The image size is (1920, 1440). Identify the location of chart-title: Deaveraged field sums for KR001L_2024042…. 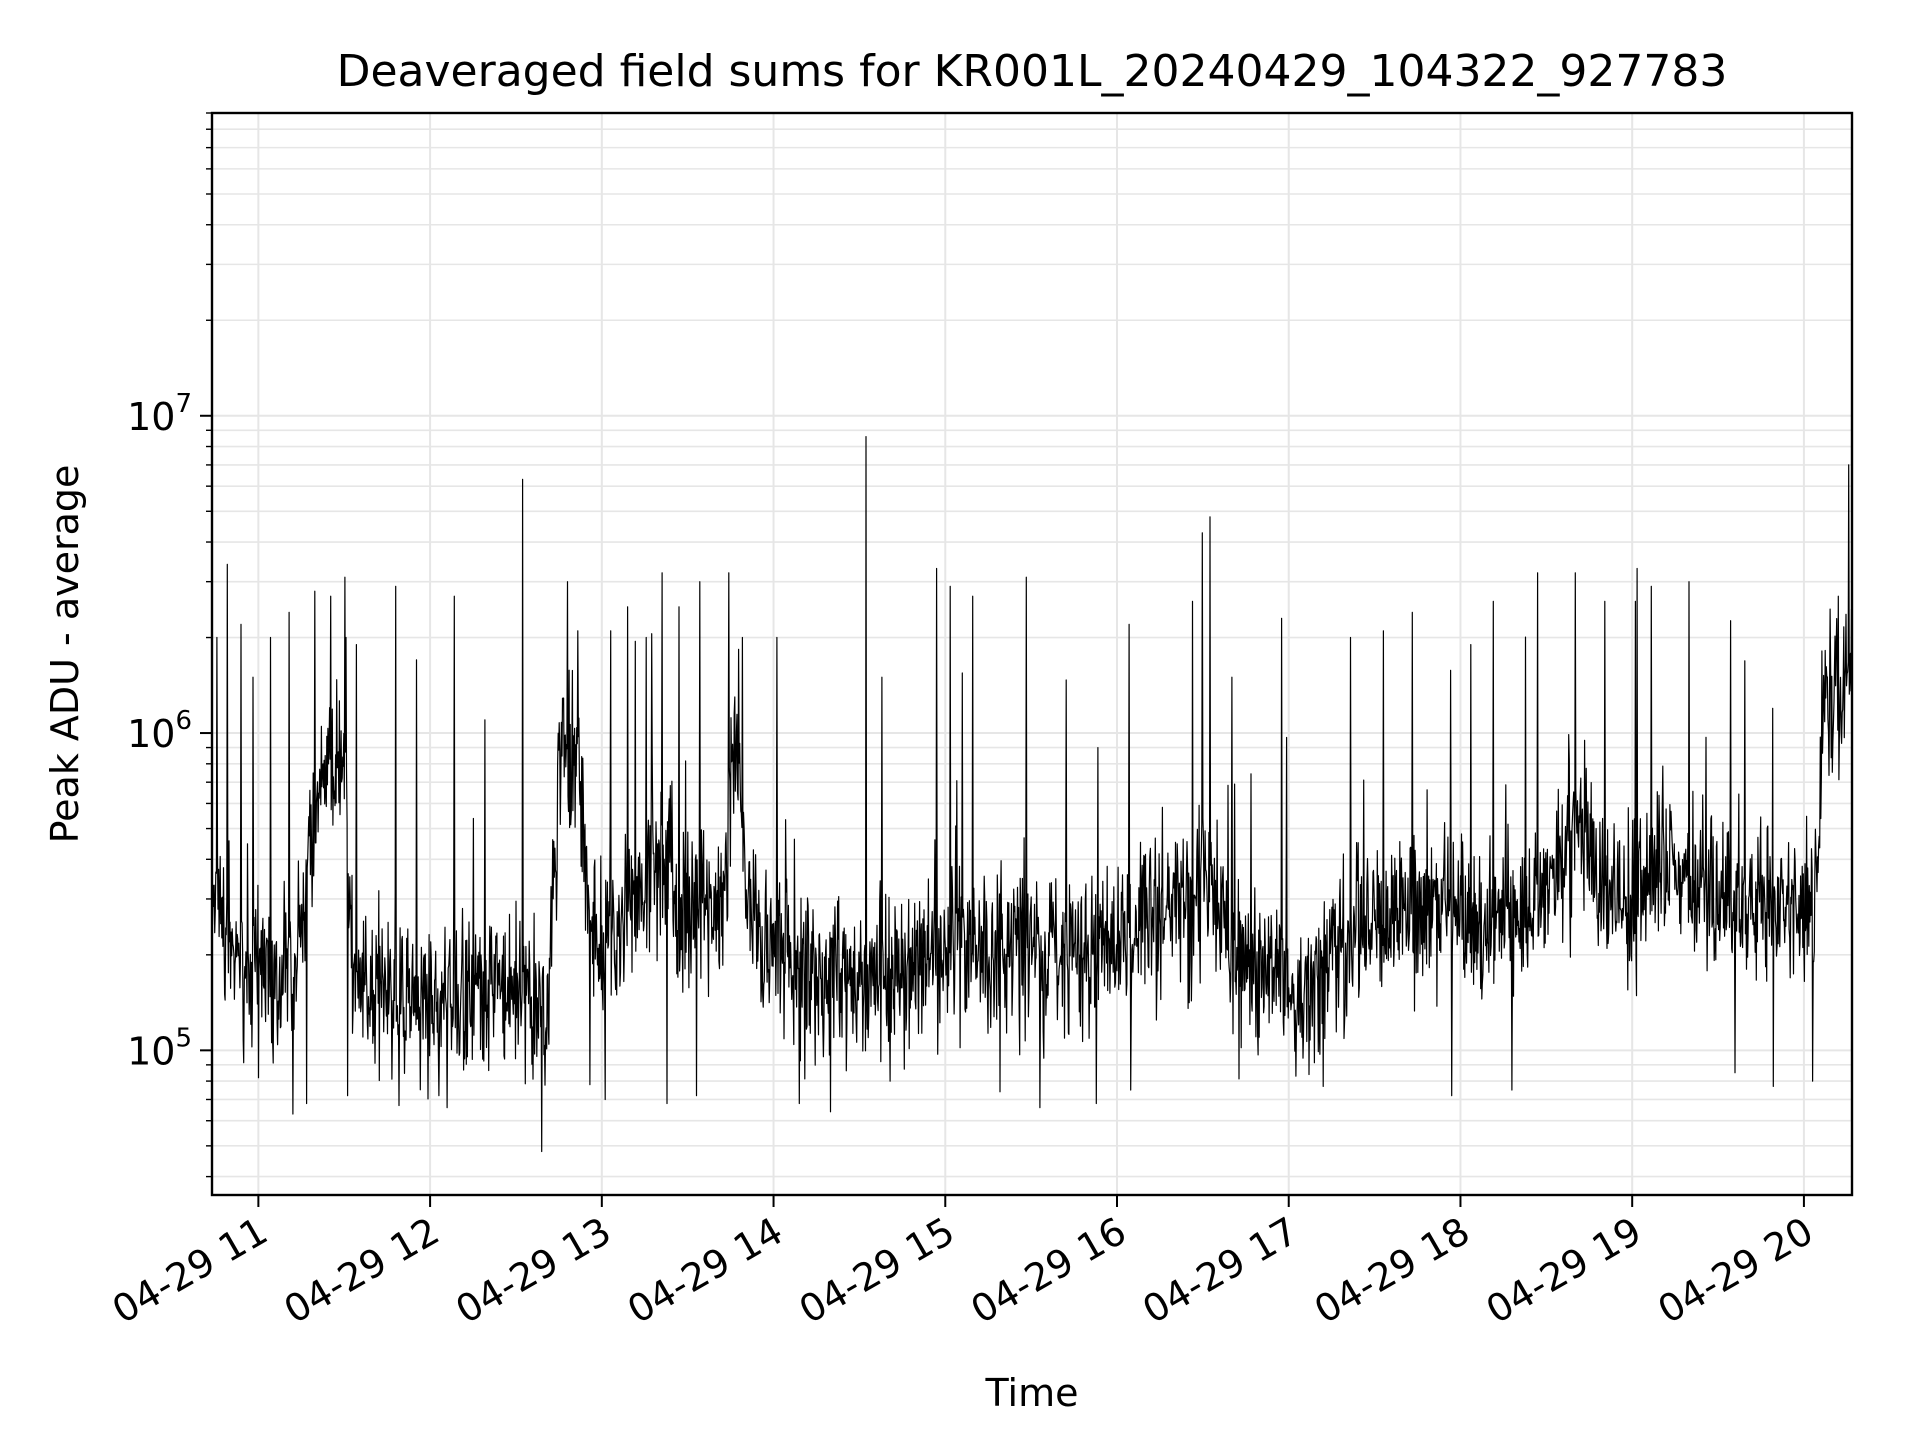
(1032, 71).